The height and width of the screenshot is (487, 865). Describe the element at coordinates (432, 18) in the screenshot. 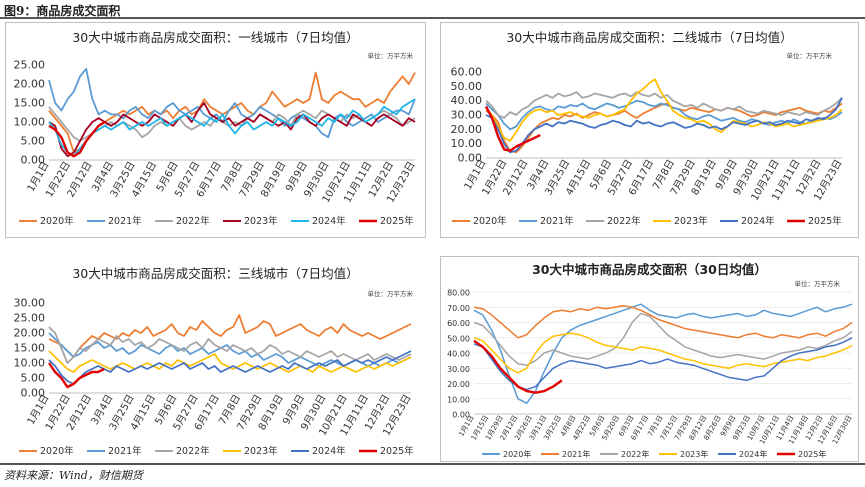

I see `top-rule` at that location.